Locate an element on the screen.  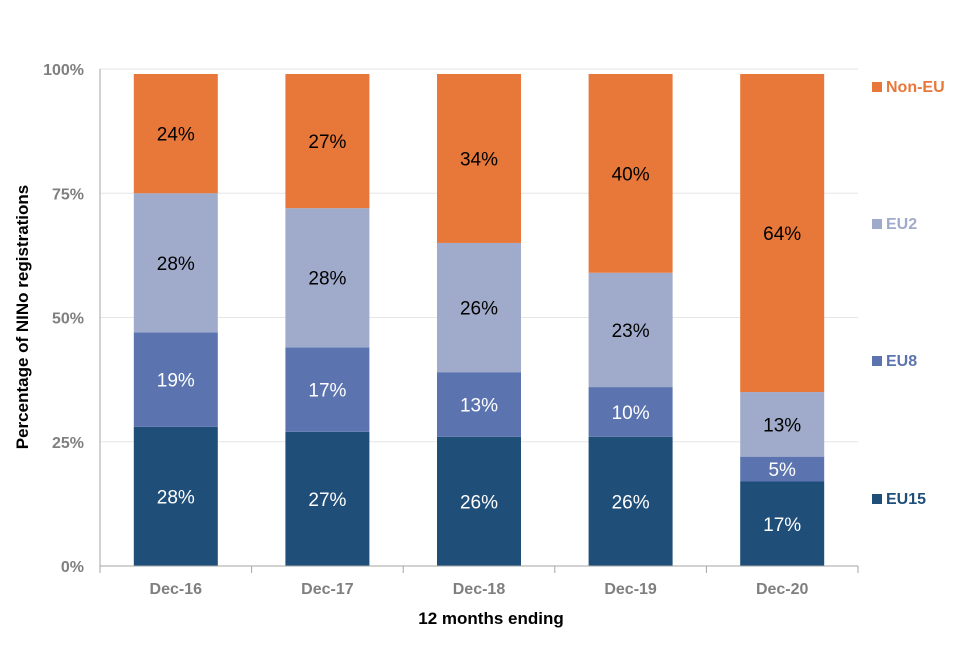
legend-label: EU2 is located at coordinates (901, 224).